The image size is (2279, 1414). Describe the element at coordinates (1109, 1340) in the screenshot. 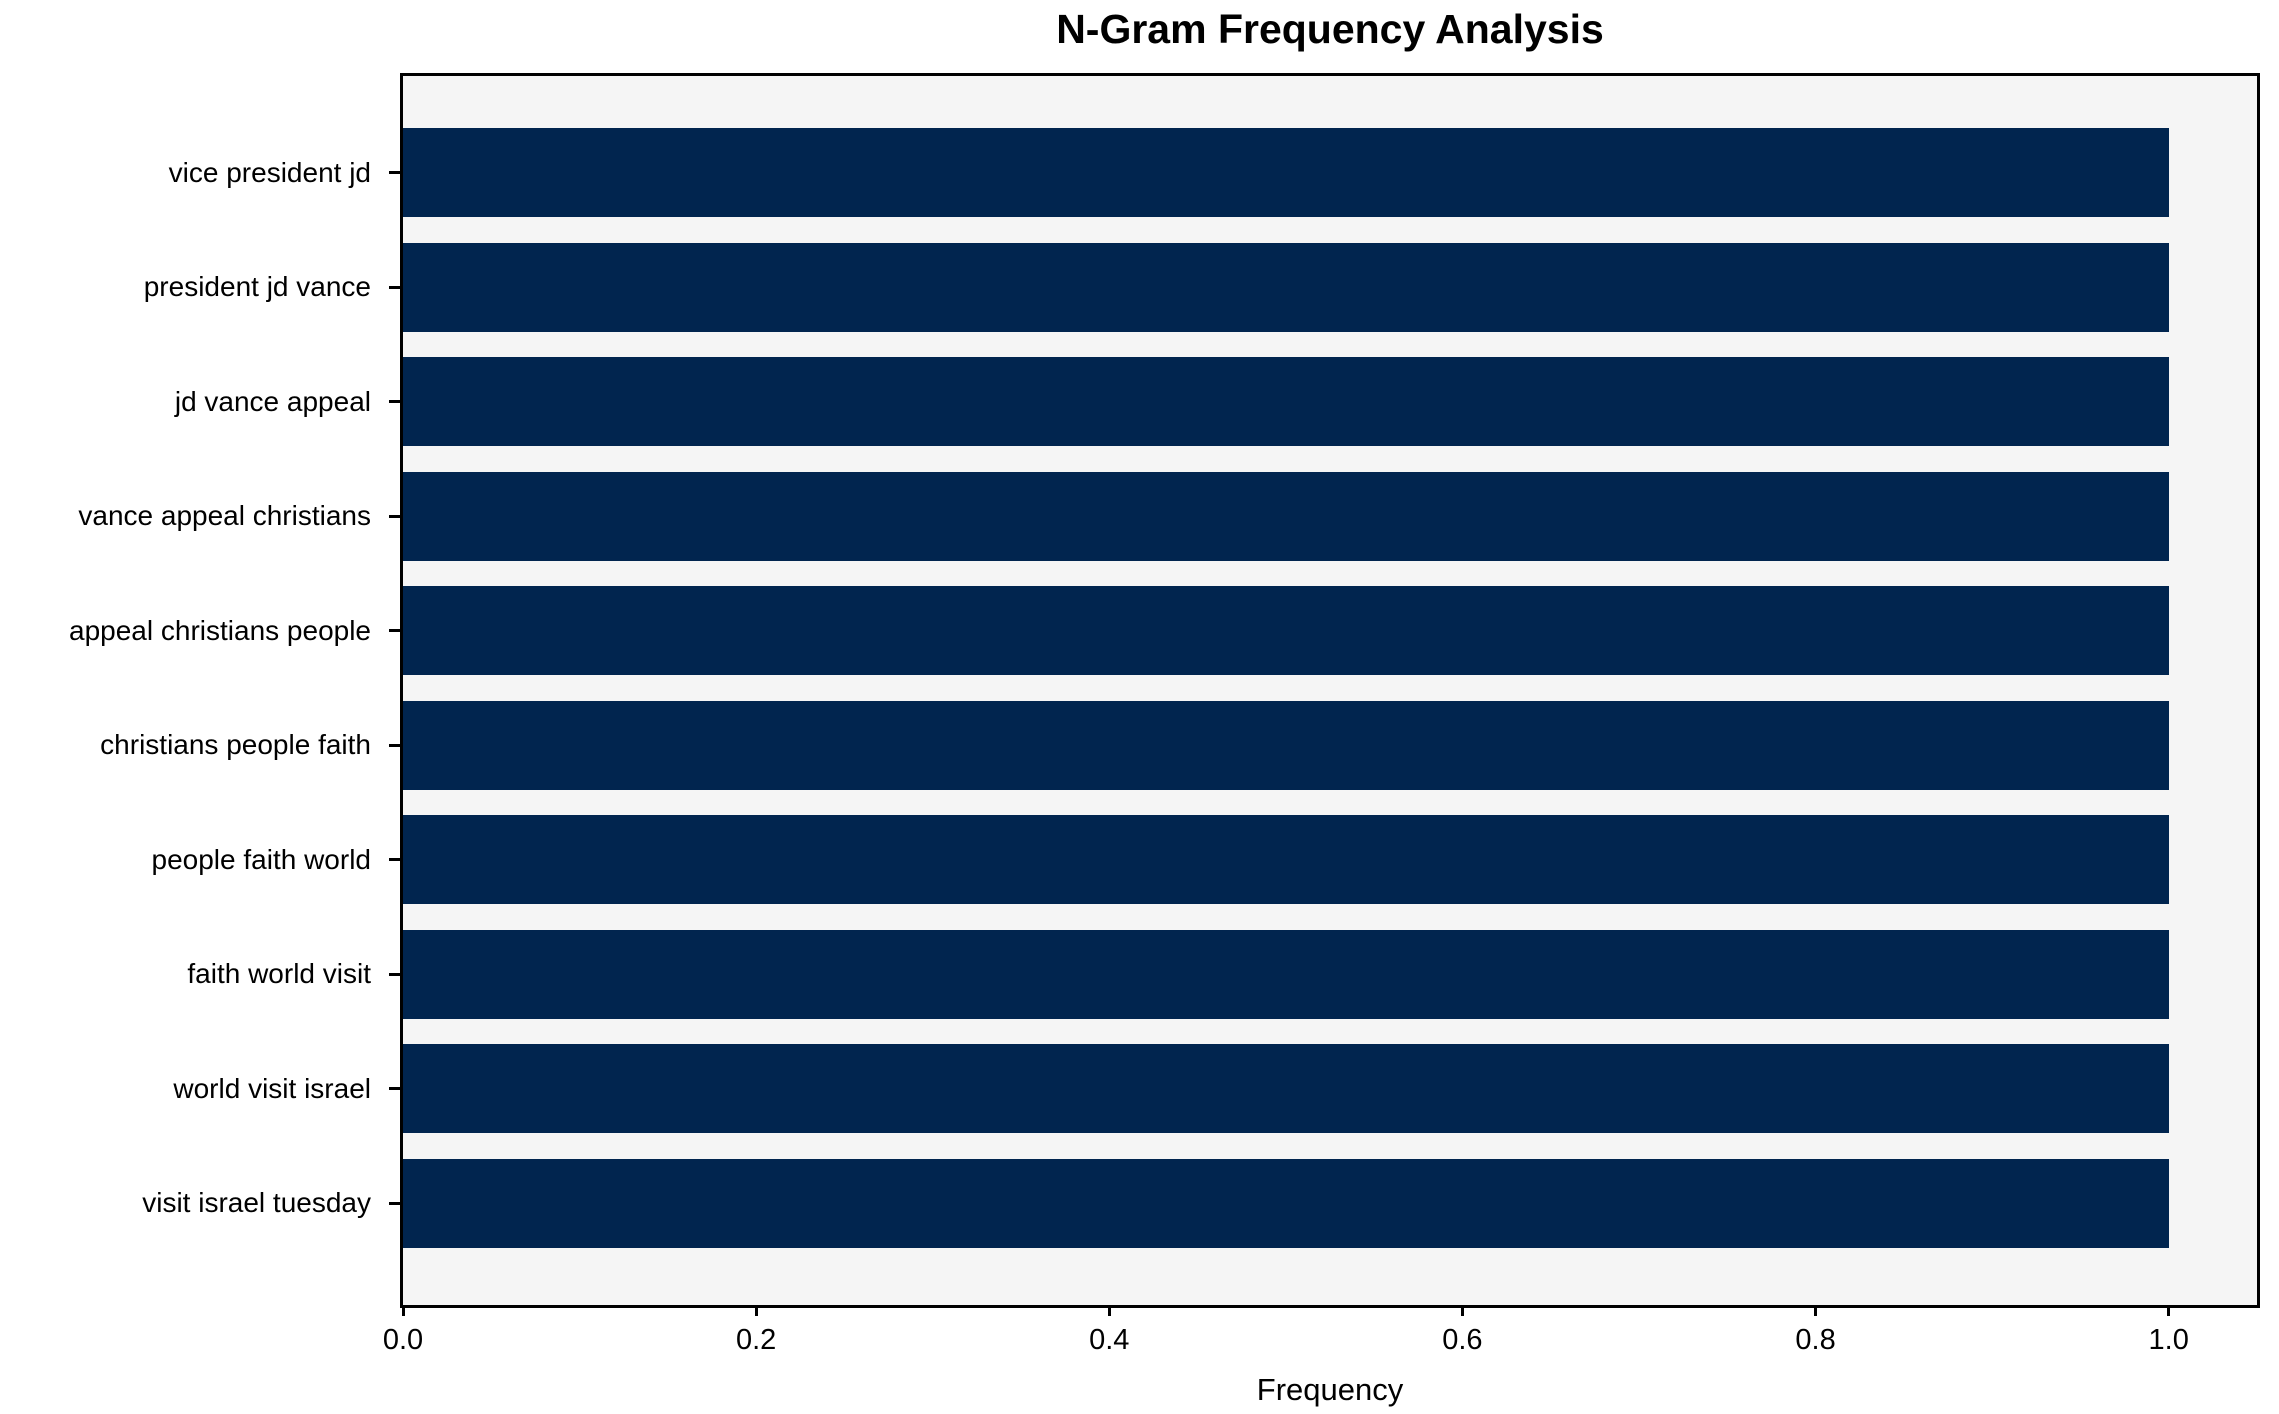

I see `x-tick-label: 0.4` at that location.